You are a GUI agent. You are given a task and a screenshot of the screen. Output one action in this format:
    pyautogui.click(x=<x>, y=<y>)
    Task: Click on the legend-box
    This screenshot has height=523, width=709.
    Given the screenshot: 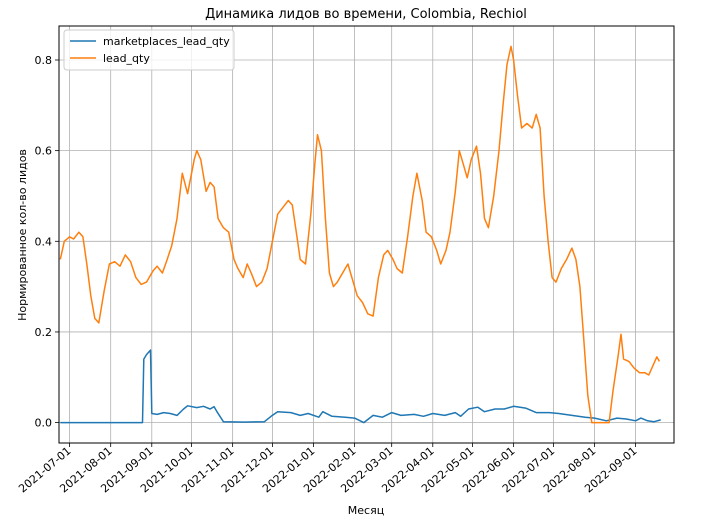 What is the action you would take?
    pyautogui.click(x=149, y=50)
    